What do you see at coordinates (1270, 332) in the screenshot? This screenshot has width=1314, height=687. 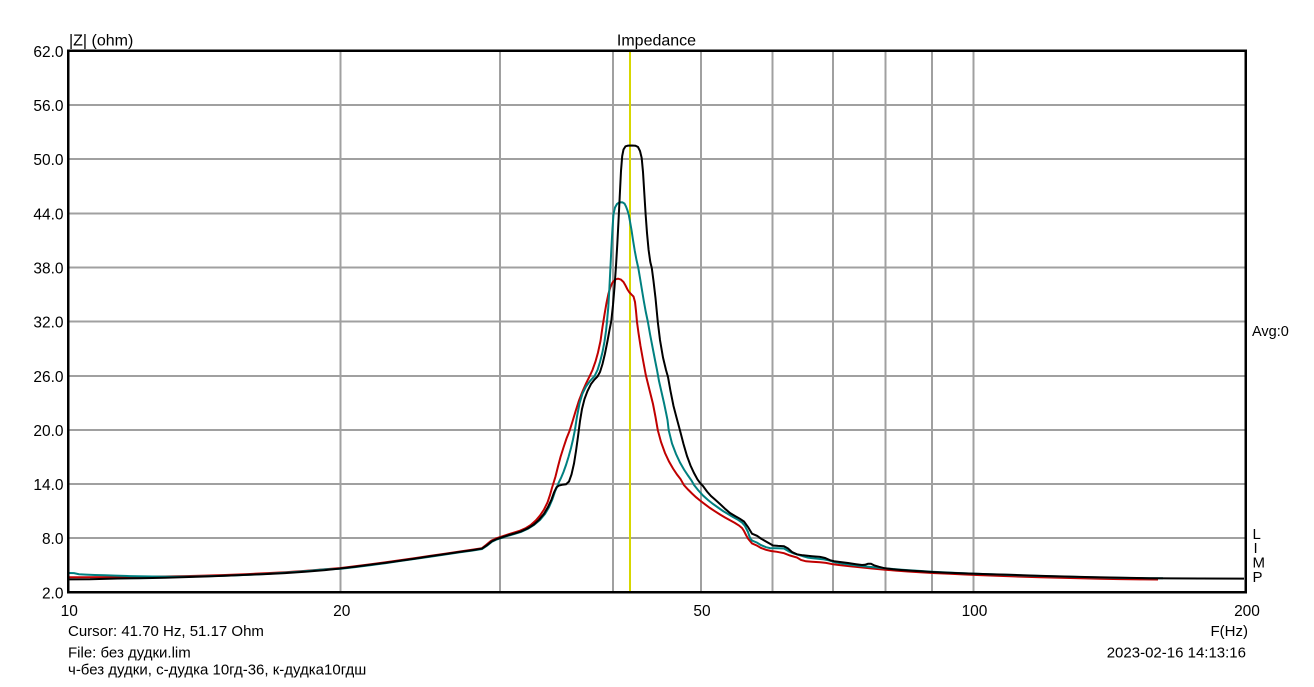 I see `svg-text: Avg:0` at bounding box center [1270, 332].